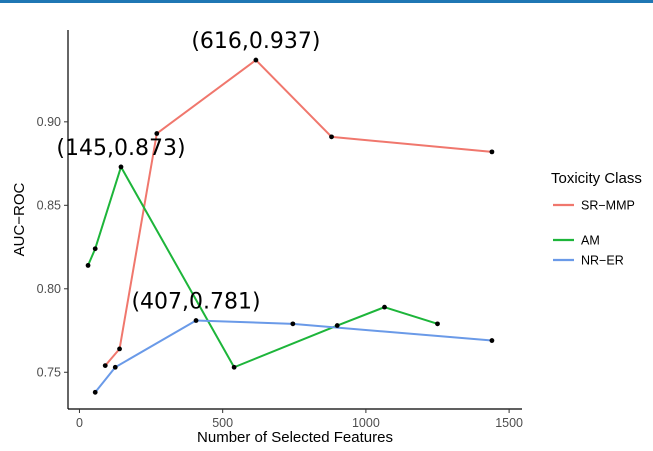 This screenshot has width=653, height=451. Describe the element at coordinates (49, 122) in the screenshot. I see `y-tick-label: 0.90` at that location.